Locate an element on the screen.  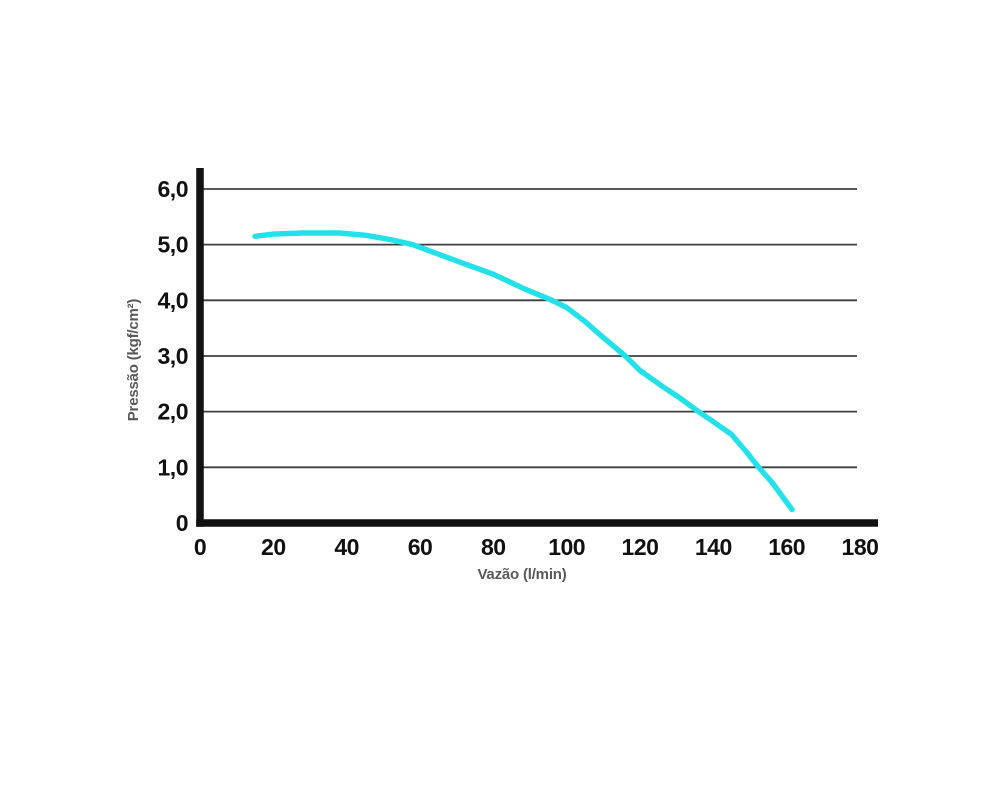
x-tick-label: 120 is located at coordinates (640, 547).